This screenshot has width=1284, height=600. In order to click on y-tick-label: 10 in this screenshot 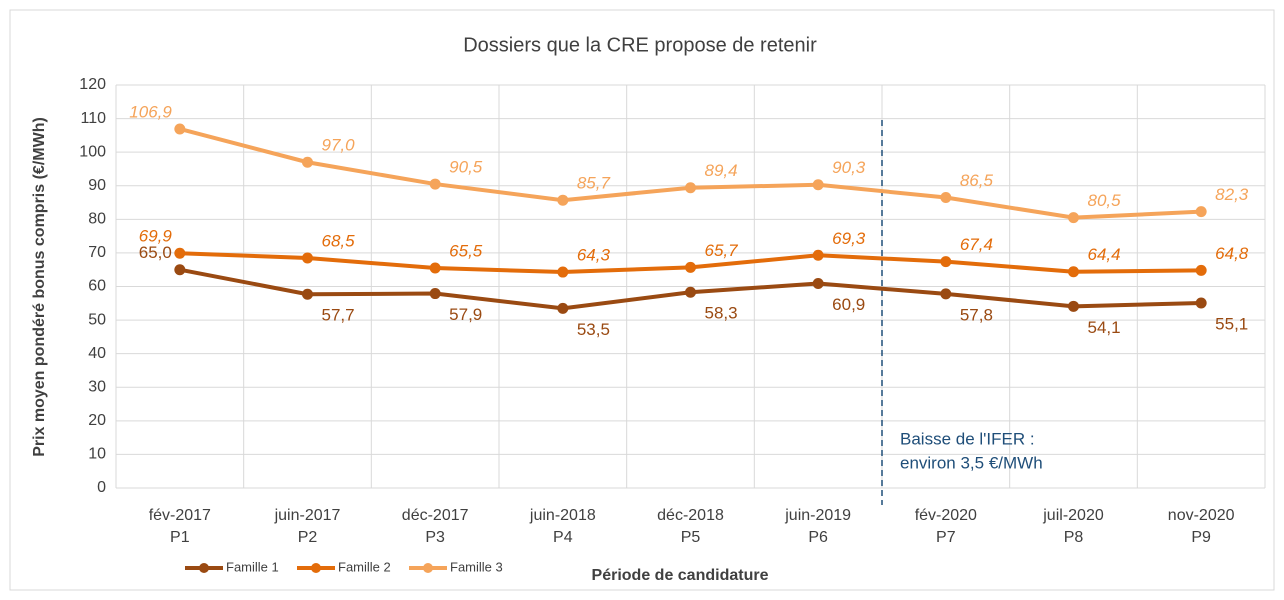, I will do `click(97, 454)`.